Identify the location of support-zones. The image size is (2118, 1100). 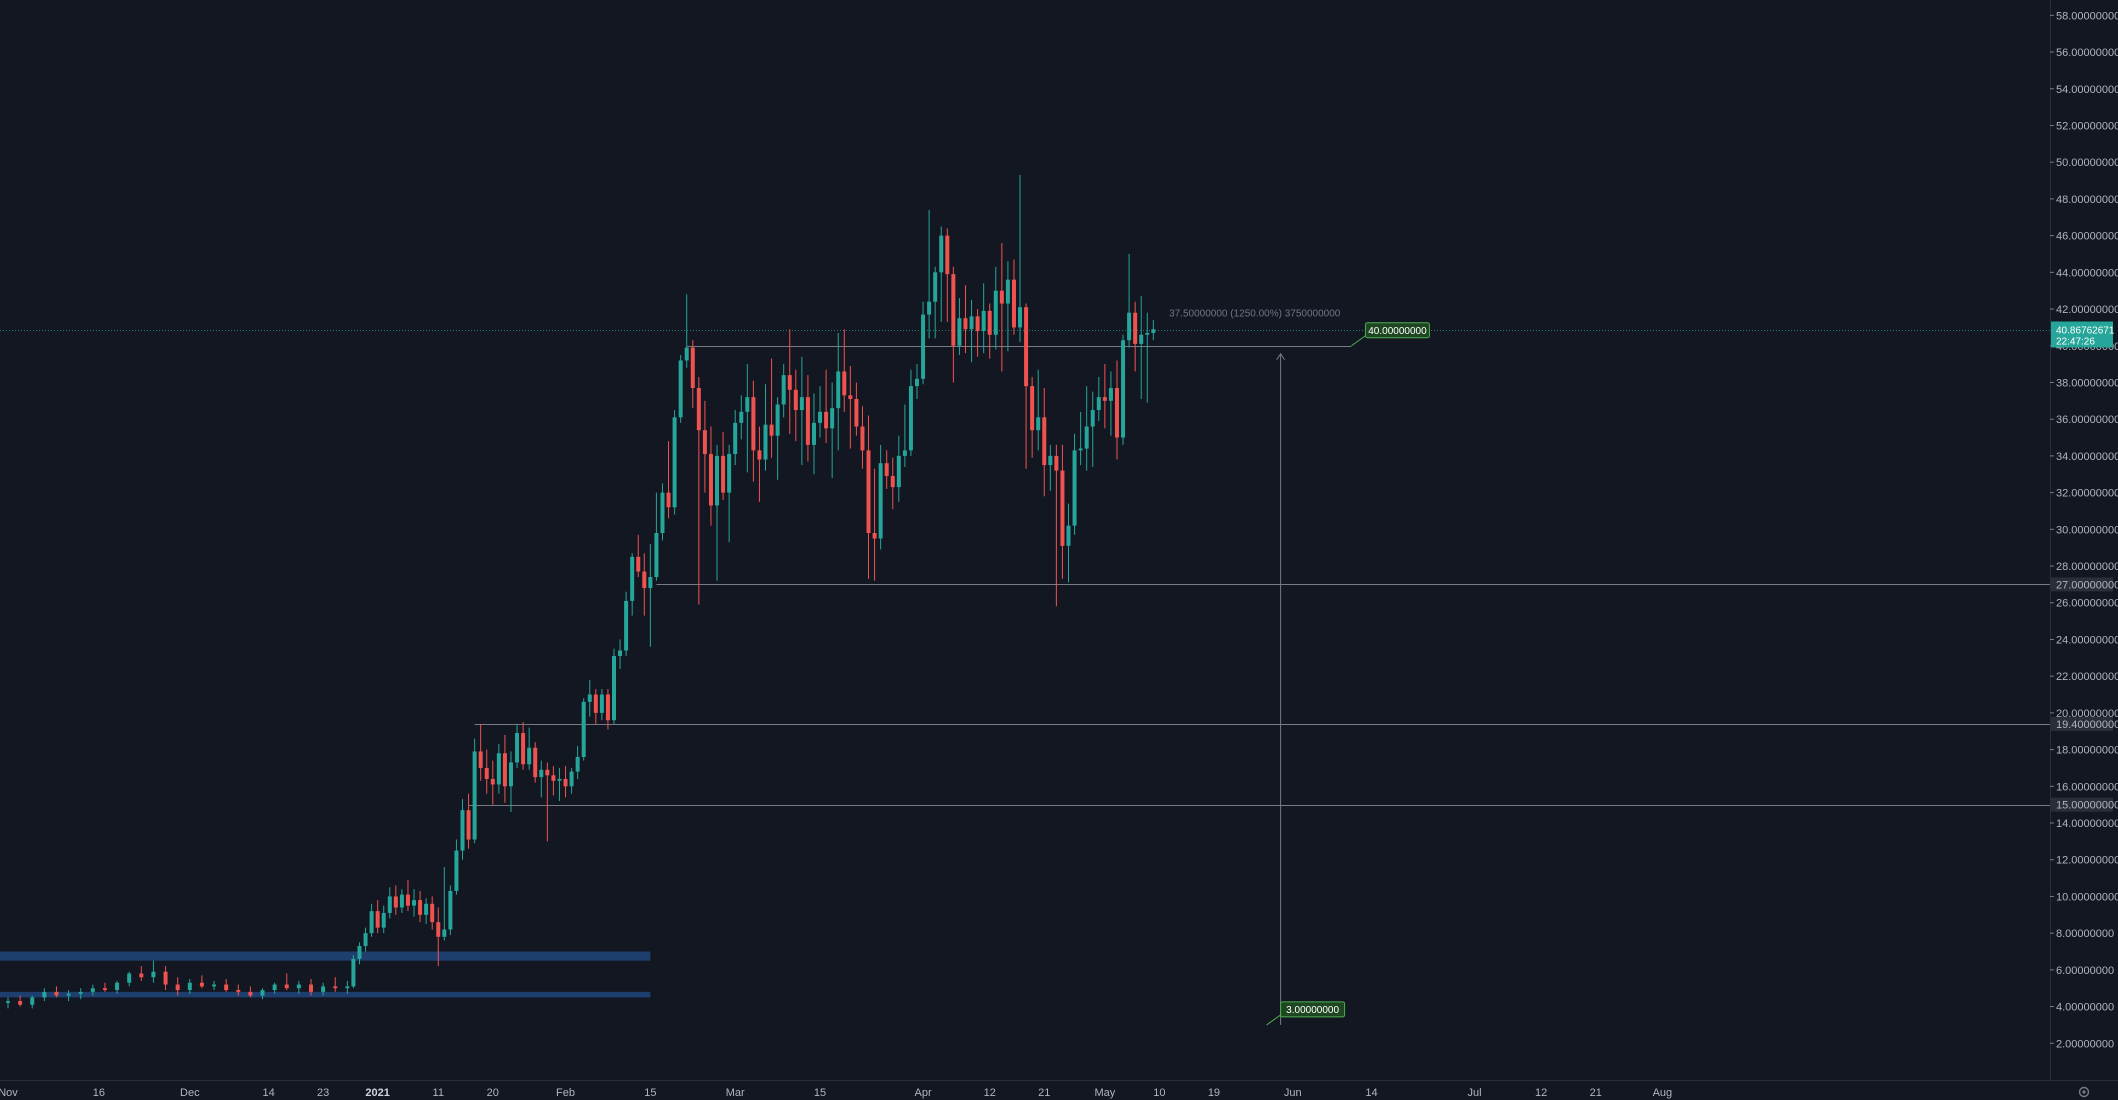
(325, 974).